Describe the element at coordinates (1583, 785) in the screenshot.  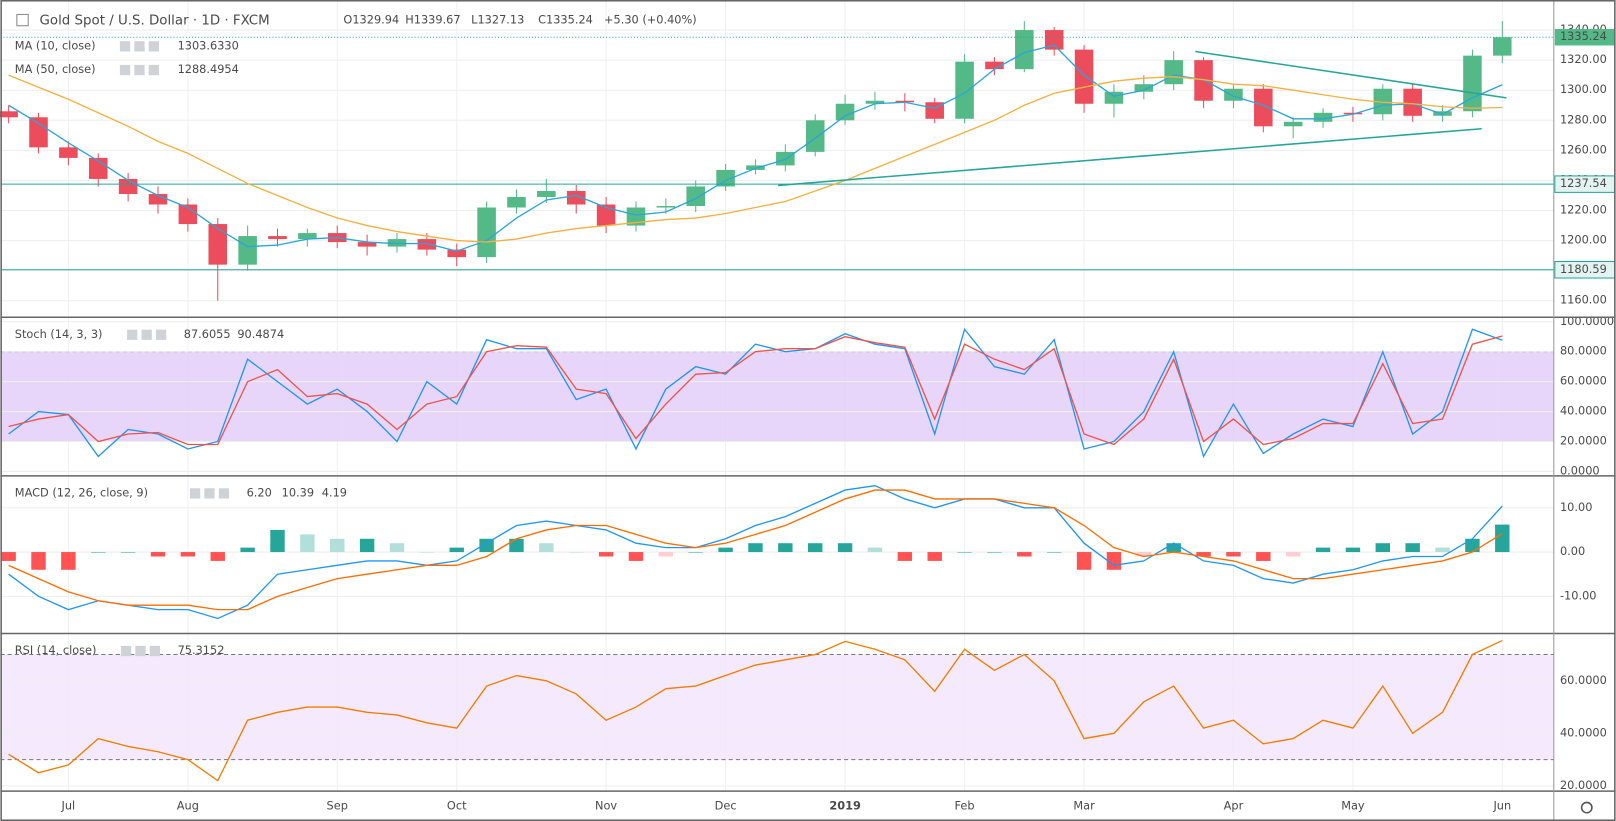
I see `y-tick-label: 20.0000` at that location.